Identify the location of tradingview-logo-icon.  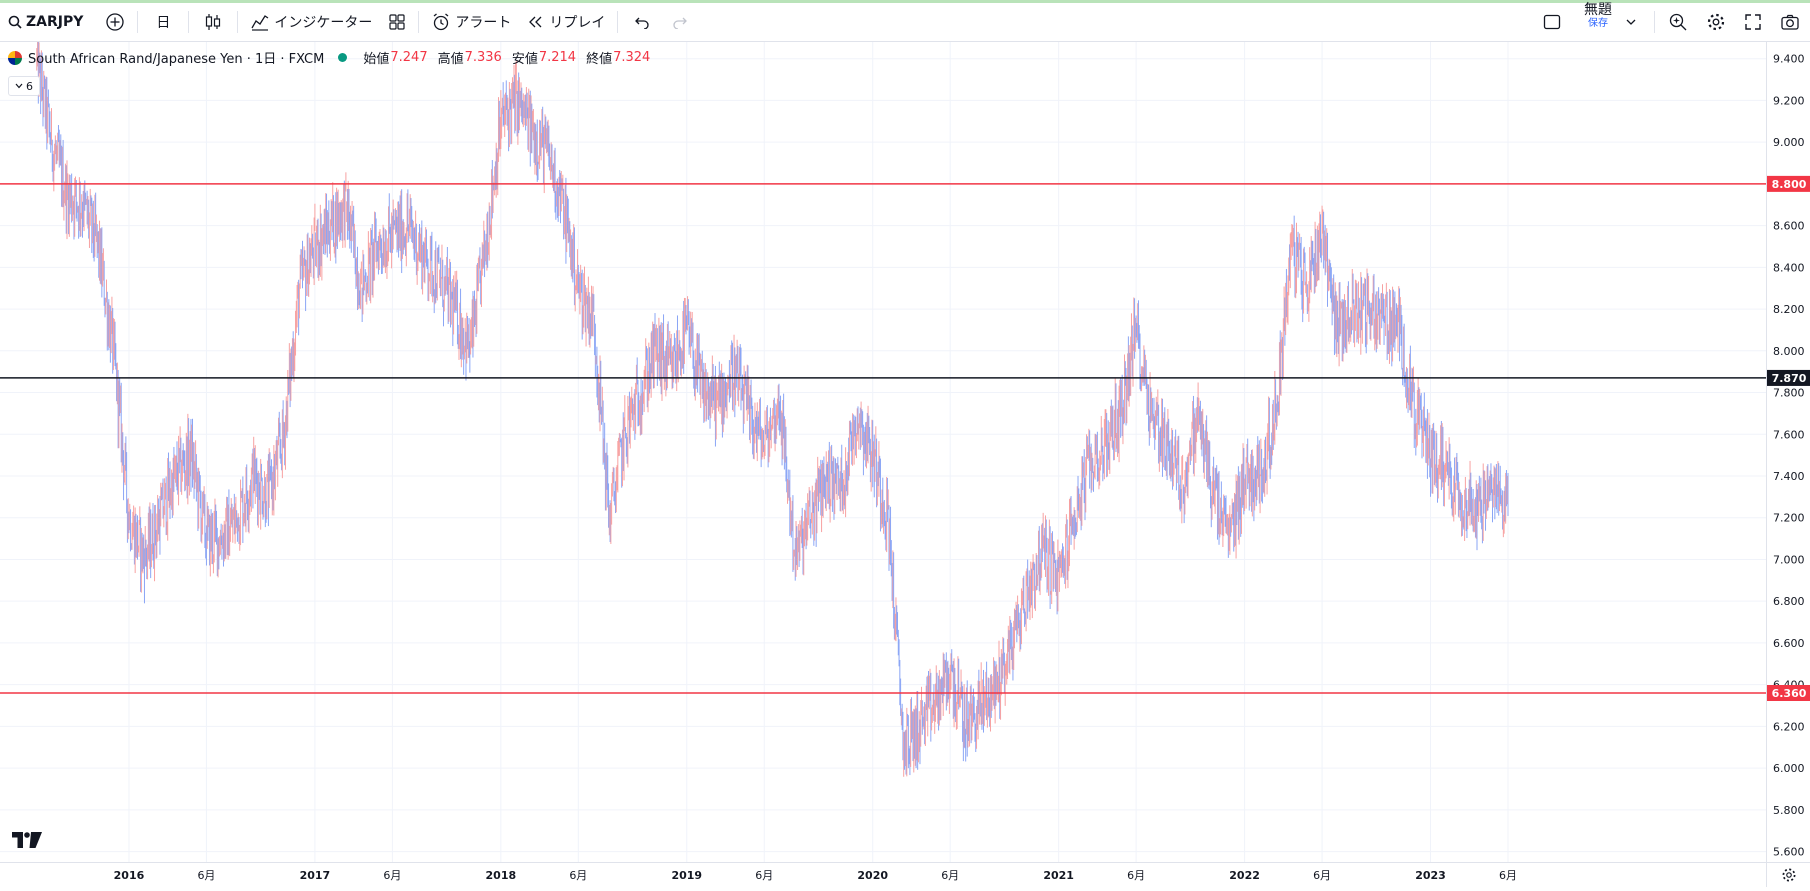
(27, 840).